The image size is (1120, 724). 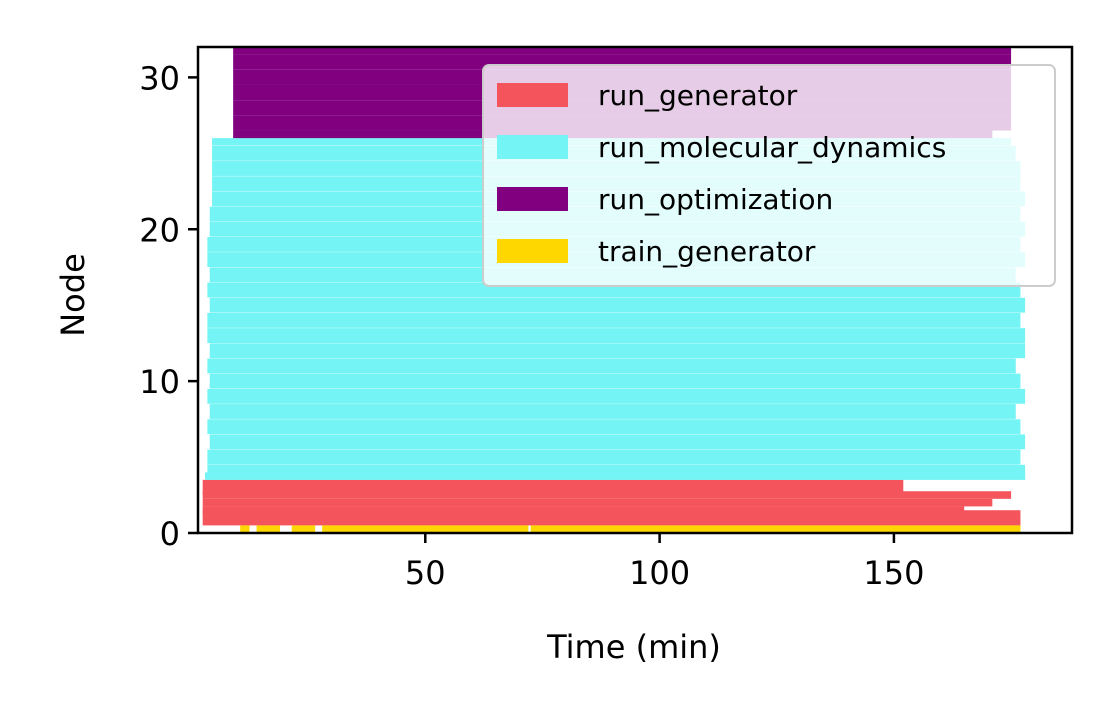 I want to click on y-tick-label: 0, so click(x=170, y=534).